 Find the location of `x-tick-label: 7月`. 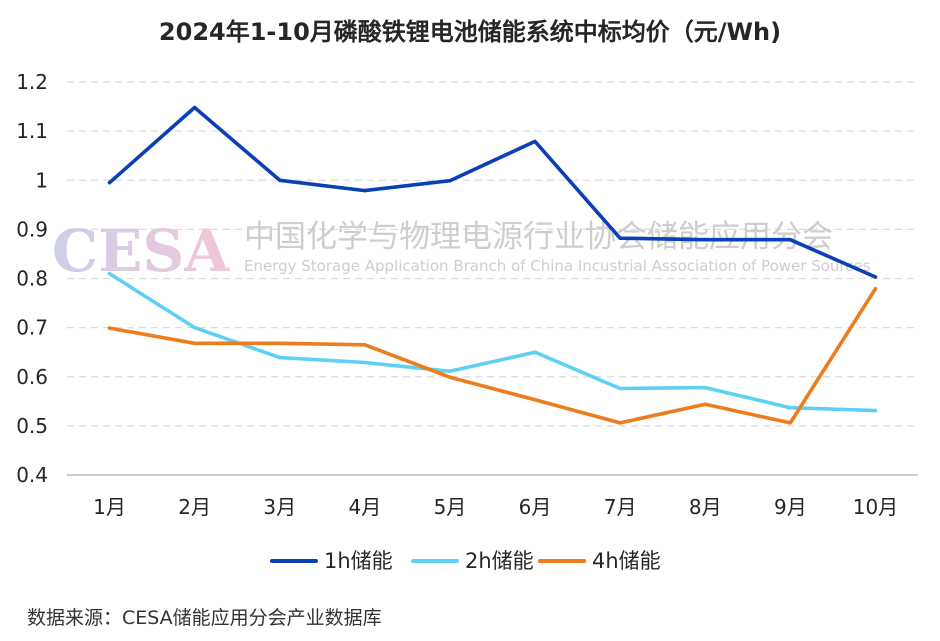

x-tick-label: 7月 is located at coordinates (620, 507).